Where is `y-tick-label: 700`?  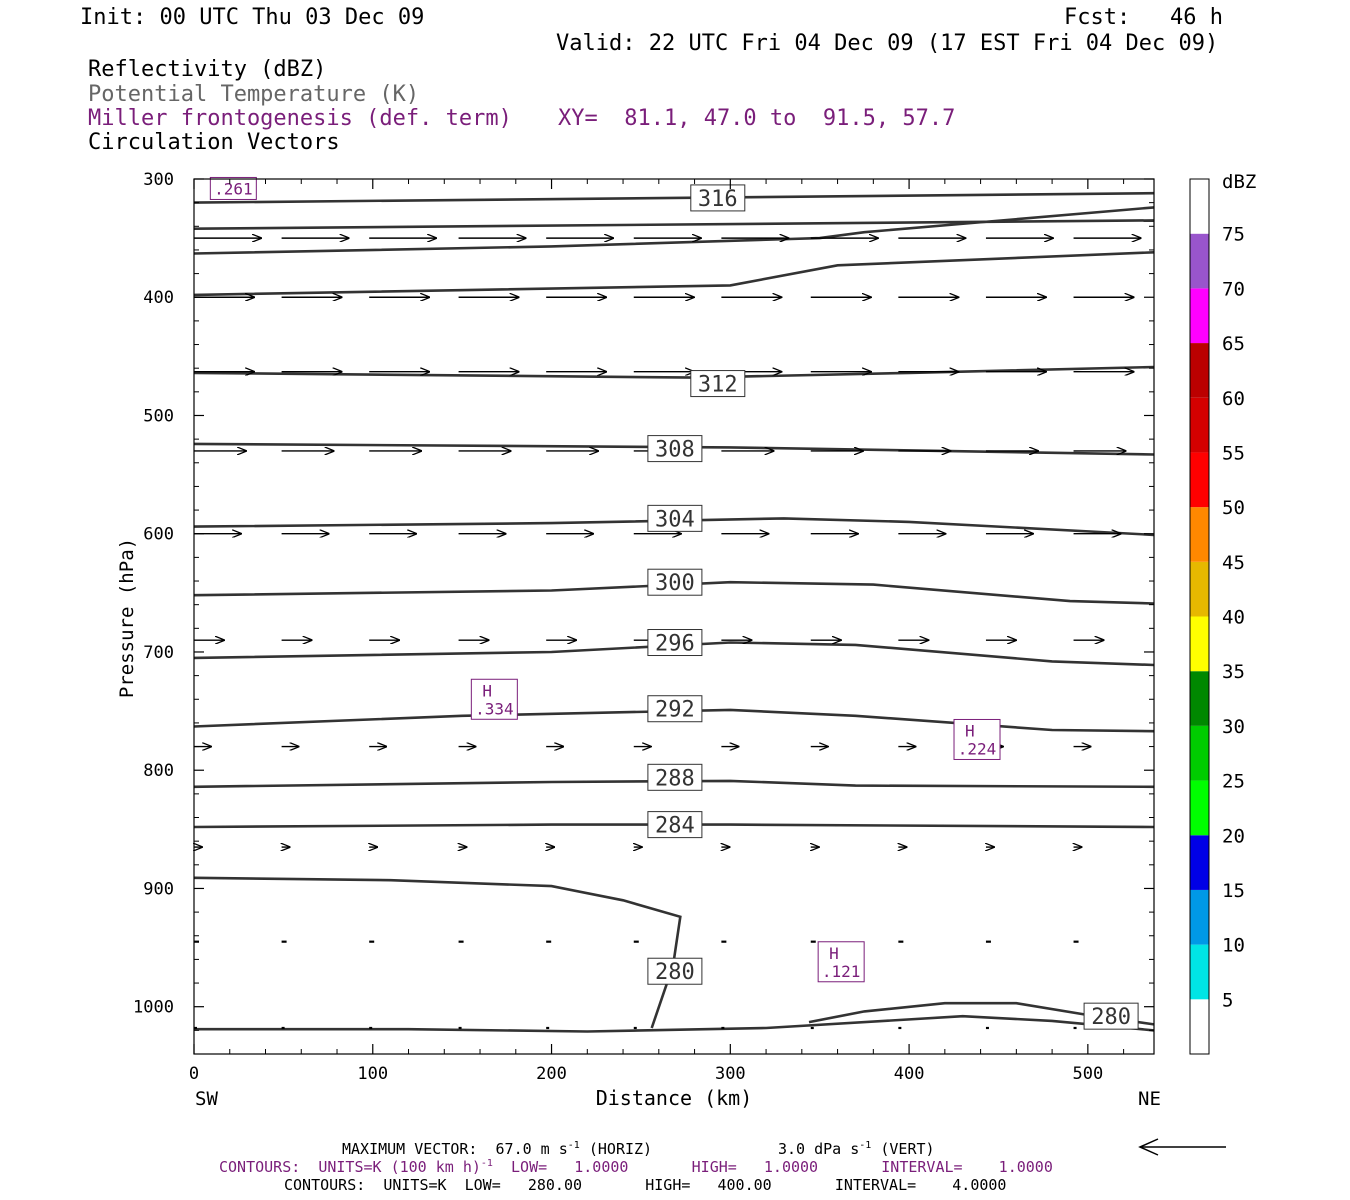 y-tick-label: 700 is located at coordinates (158, 653).